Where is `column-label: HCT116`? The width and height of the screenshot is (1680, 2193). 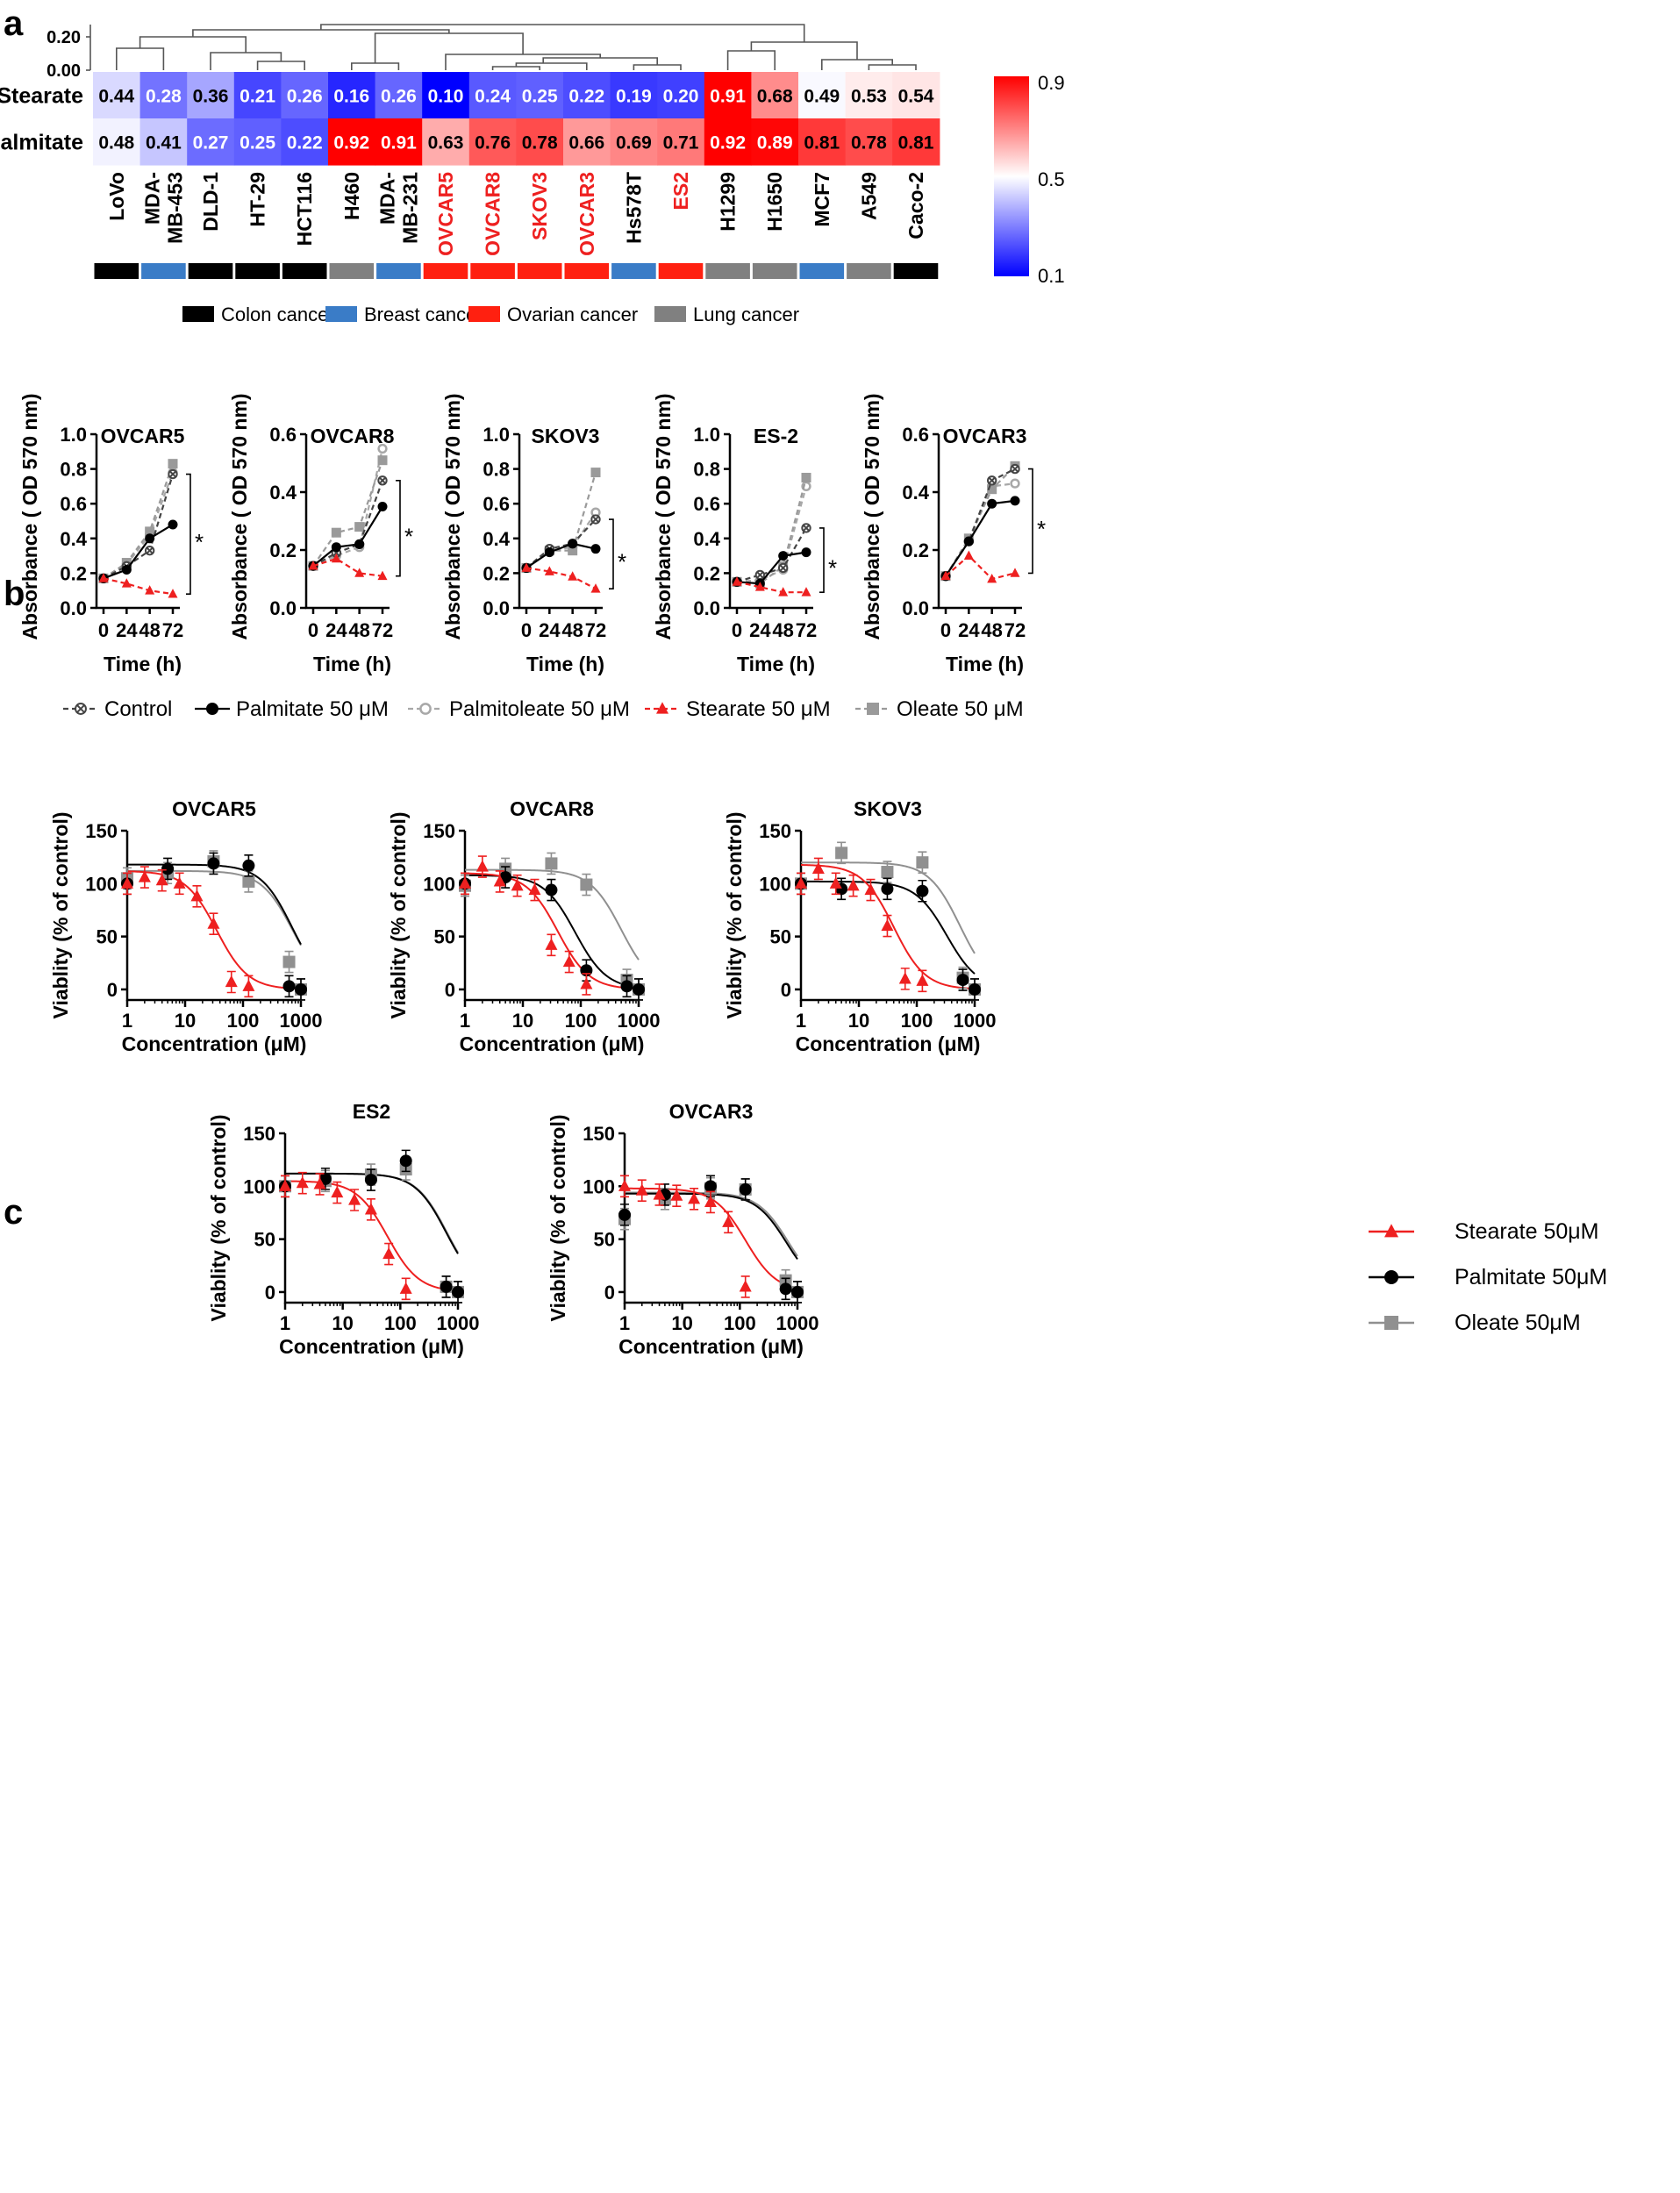
column-label: HCT116 is located at coordinates (304, 209).